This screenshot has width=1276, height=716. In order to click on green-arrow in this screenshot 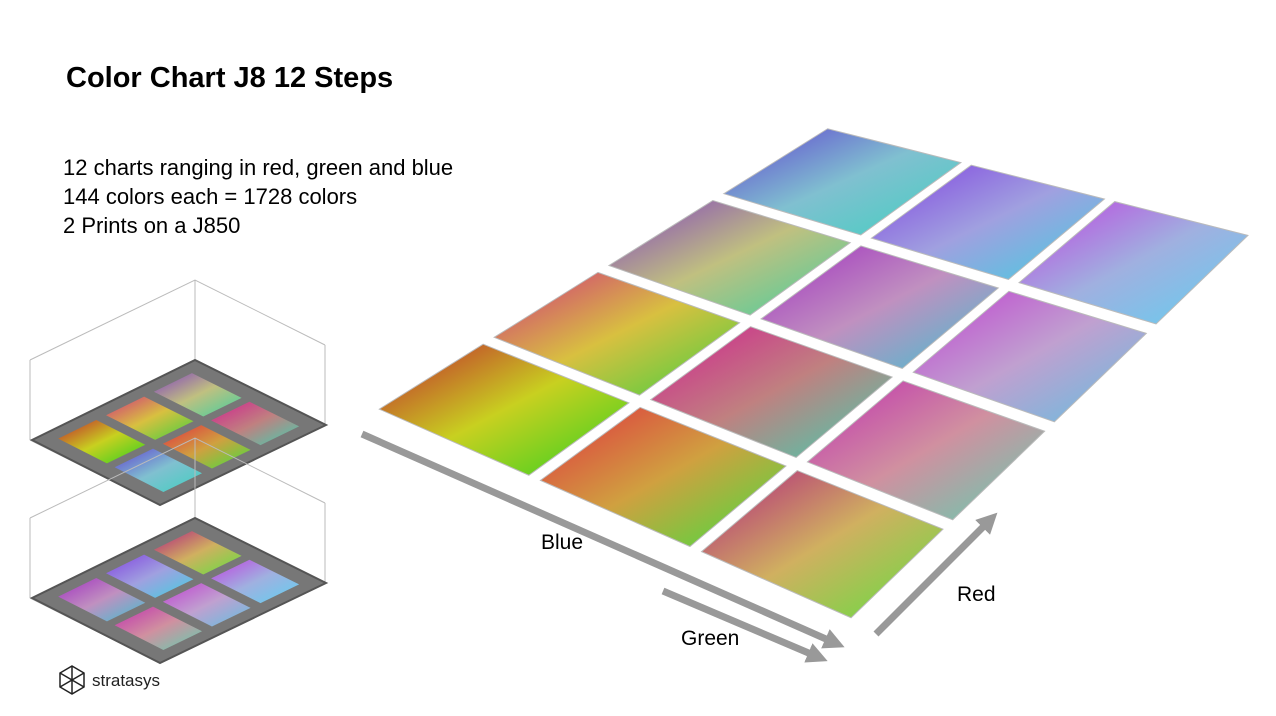, I will do `click(744, 625)`.